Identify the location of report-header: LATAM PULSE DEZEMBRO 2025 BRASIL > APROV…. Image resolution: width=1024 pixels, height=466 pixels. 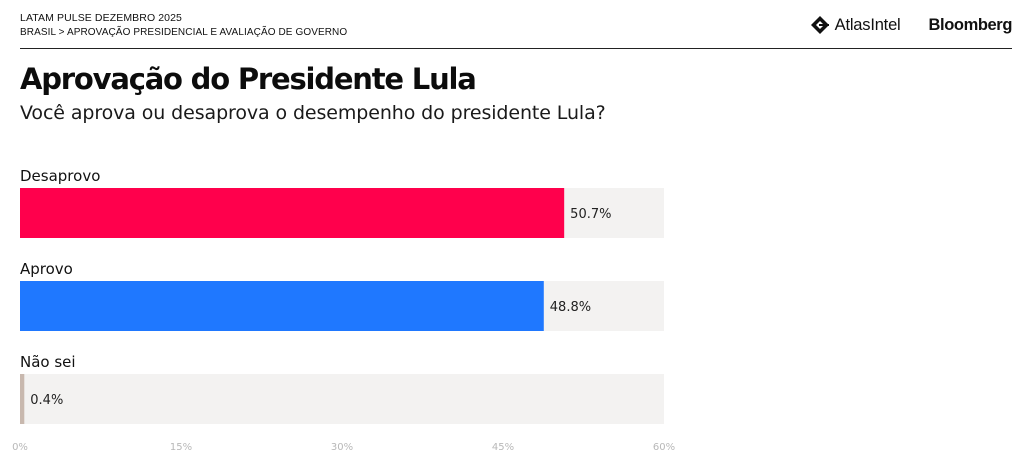
(516, 30).